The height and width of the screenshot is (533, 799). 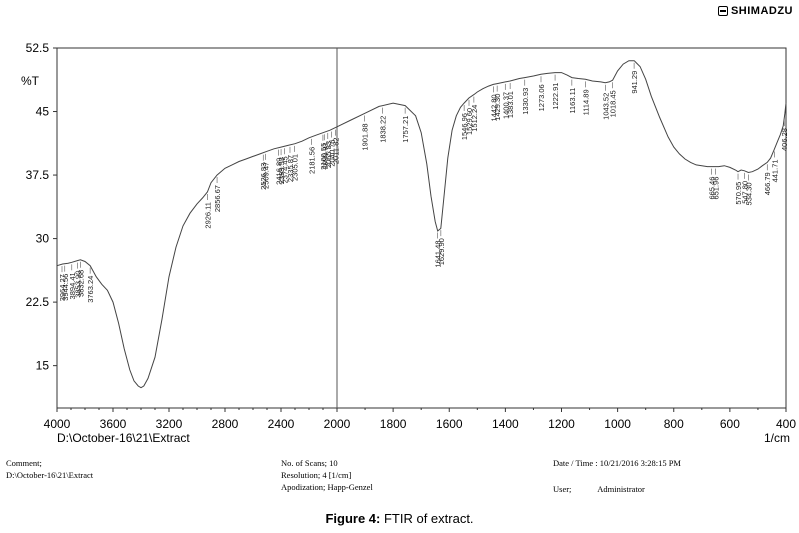 I want to click on x-tick-label: 1600, so click(x=449, y=424).